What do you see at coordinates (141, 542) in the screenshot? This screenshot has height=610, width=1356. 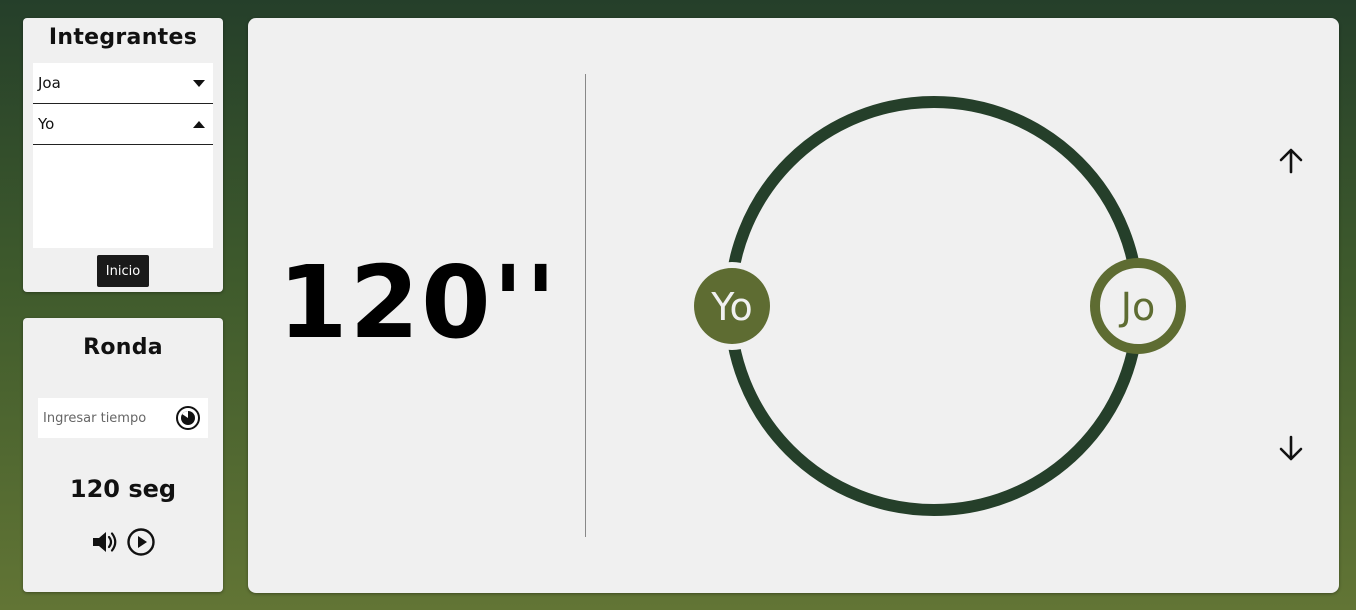 I see `play-icon` at bounding box center [141, 542].